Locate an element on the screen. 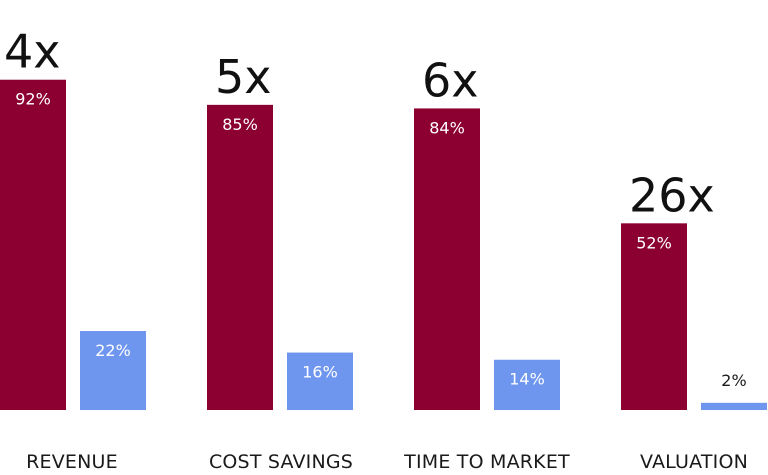  value-label-valuation-series-1: 52% is located at coordinates (654, 242).